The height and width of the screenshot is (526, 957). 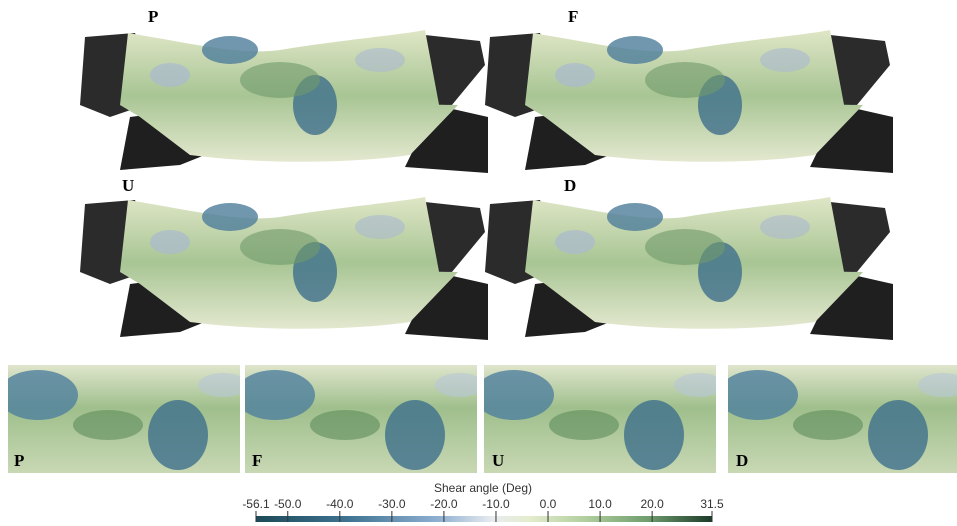 What do you see at coordinates (483, 488) in the screenshot?
I see `colorbar-title: Shear angle (Deg)` at bounding box center [483, 488].